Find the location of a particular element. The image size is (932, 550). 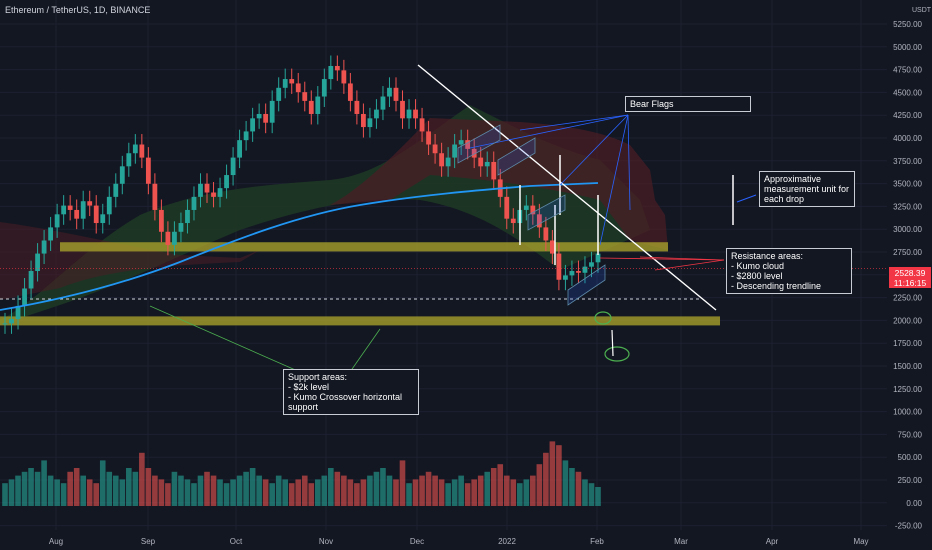

kumo-bear-left is located at coordinates (130, 261).